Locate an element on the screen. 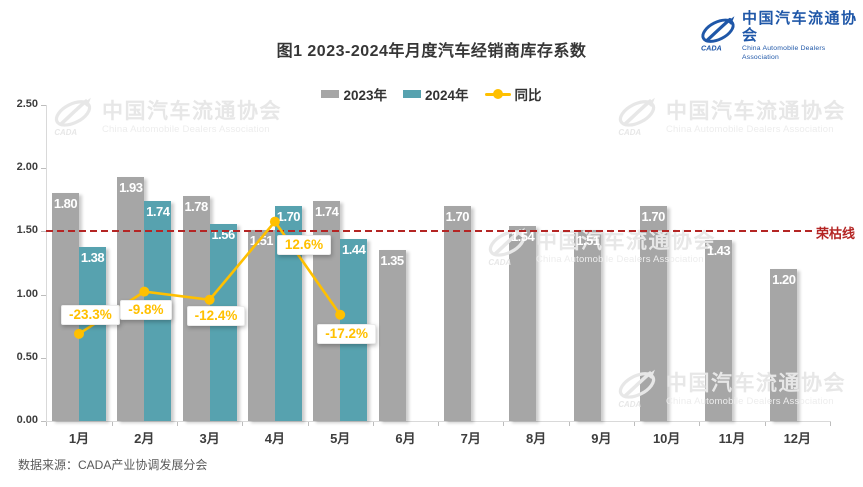 The height and width of the screenshot is (487, 863). bar-value-2023: 1.80 is located at coordinates (65, 204).